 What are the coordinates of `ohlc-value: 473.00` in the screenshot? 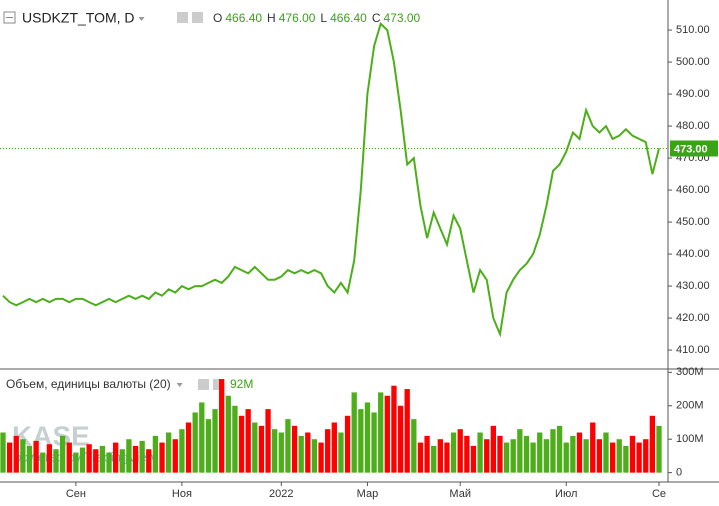 It's located at (401, 18).